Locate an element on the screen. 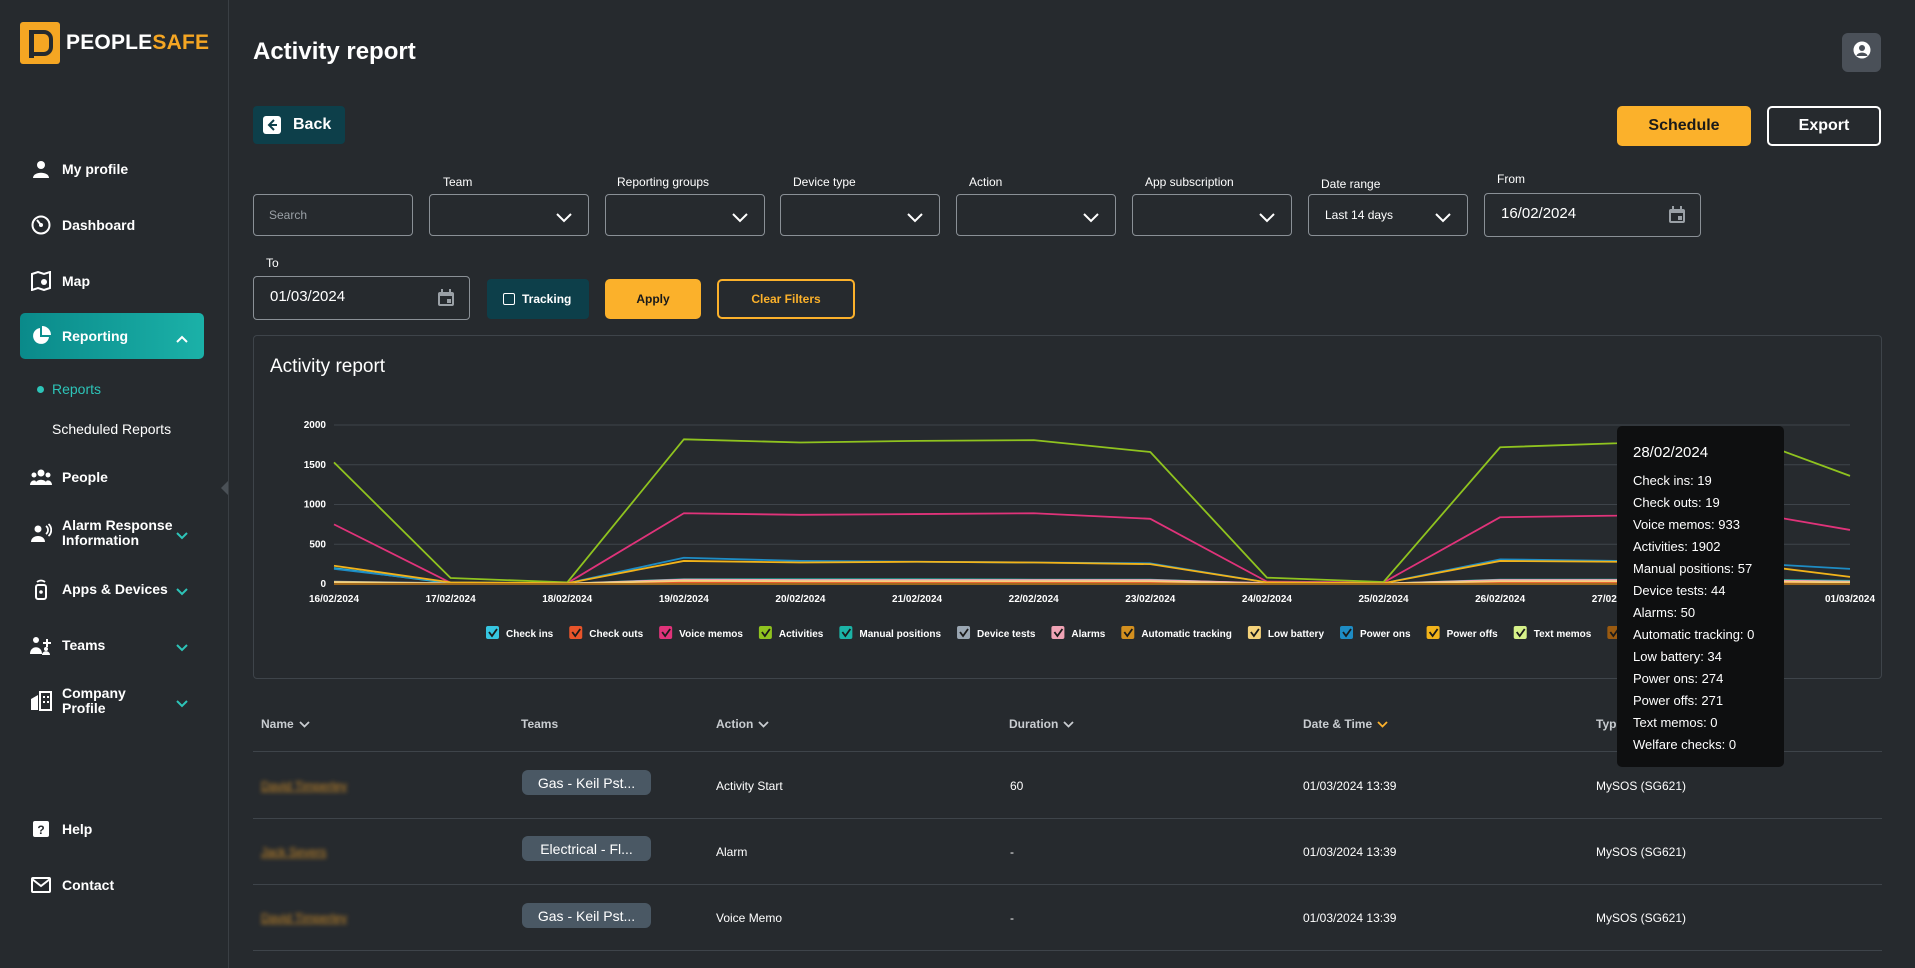 This screenshot has width=1915, height=968. tooltip-row: Text memos: 0 is located at coordinates (1675, 722).